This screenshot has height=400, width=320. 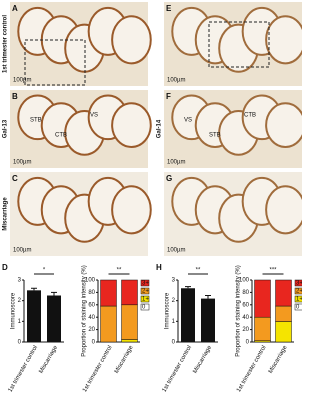 What do you see at coordinates (6, 44) in the screenshot?
I see `row-label: 1st trimester control` at bounding box center [6, 44].